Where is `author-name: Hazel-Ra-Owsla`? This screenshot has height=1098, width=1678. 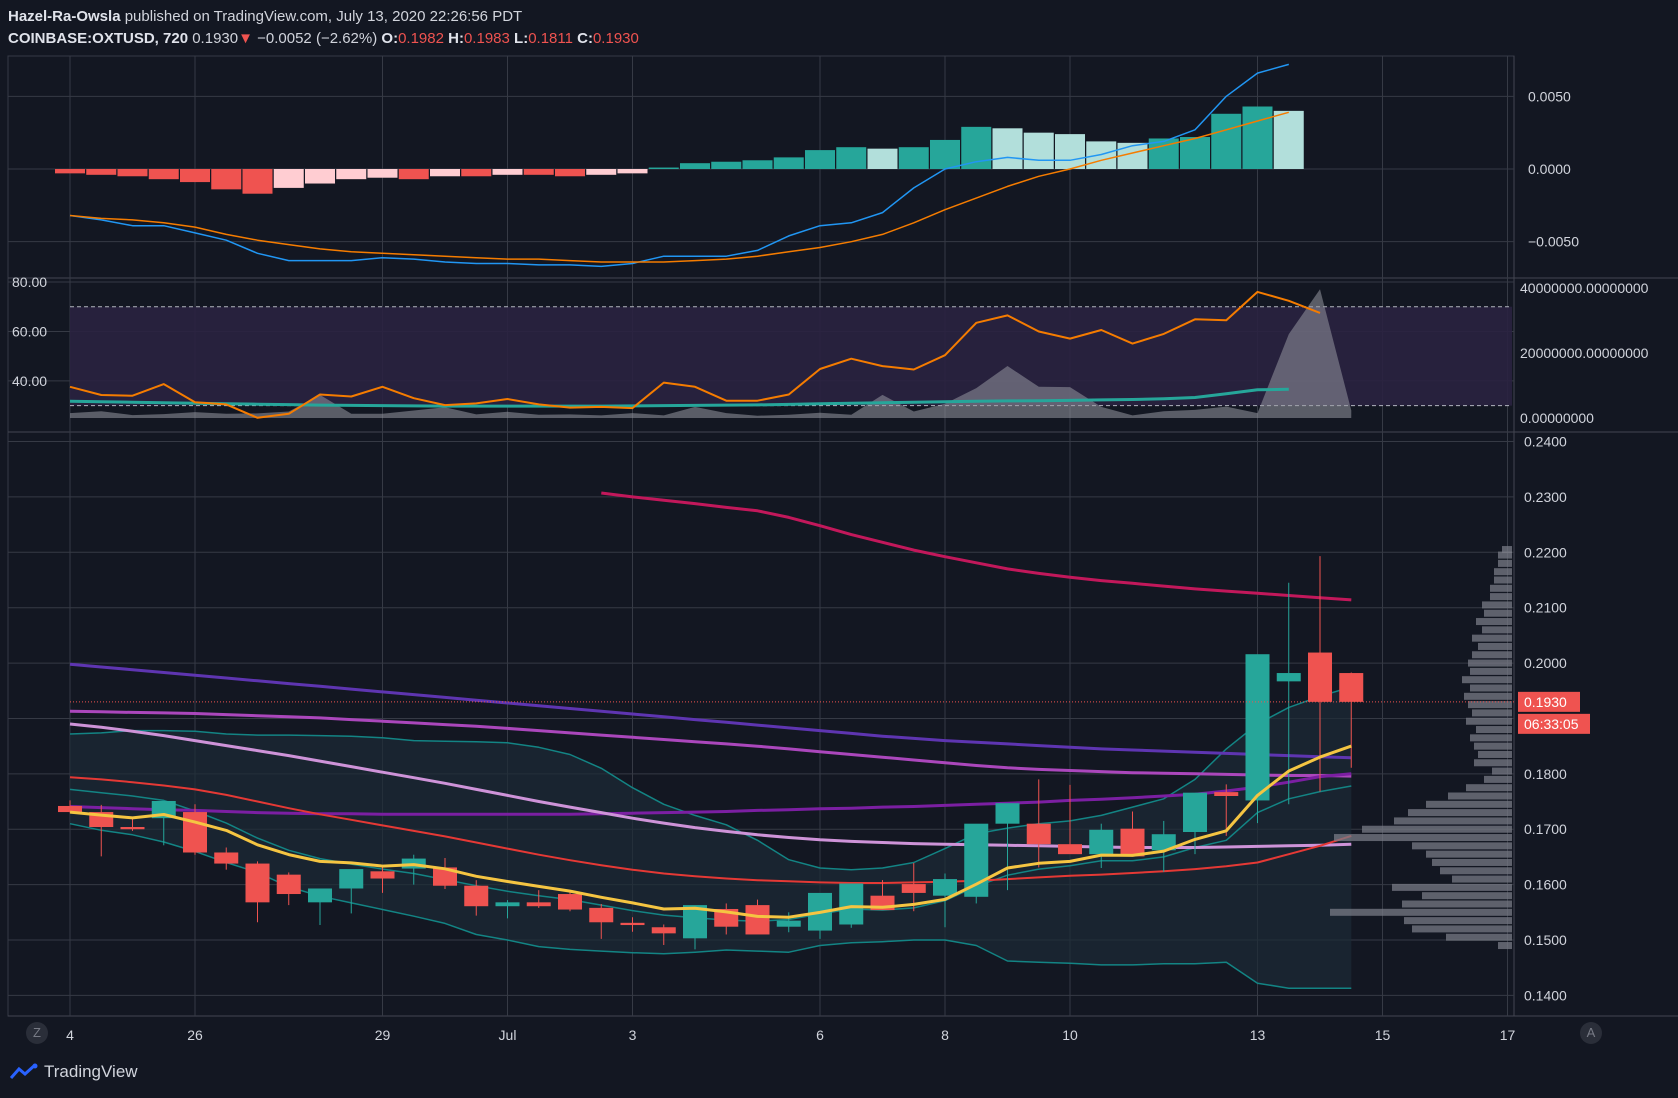 author-name: Hazel-Ra-Owsla is located at coordinates (64, 16).